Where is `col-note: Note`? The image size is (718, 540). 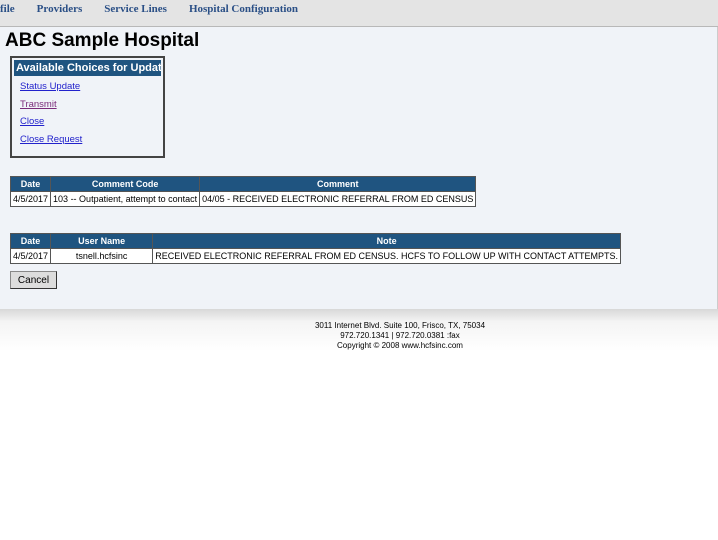 col-note: Note is located at coordinates (386, 241).